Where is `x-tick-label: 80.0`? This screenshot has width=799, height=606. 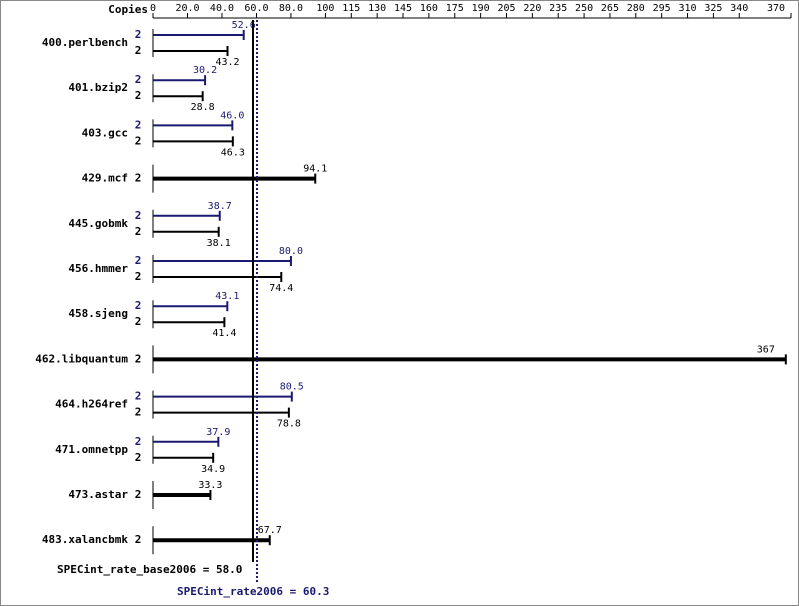
x-tick-label: 80.0 is located at coordinates (291, 8).